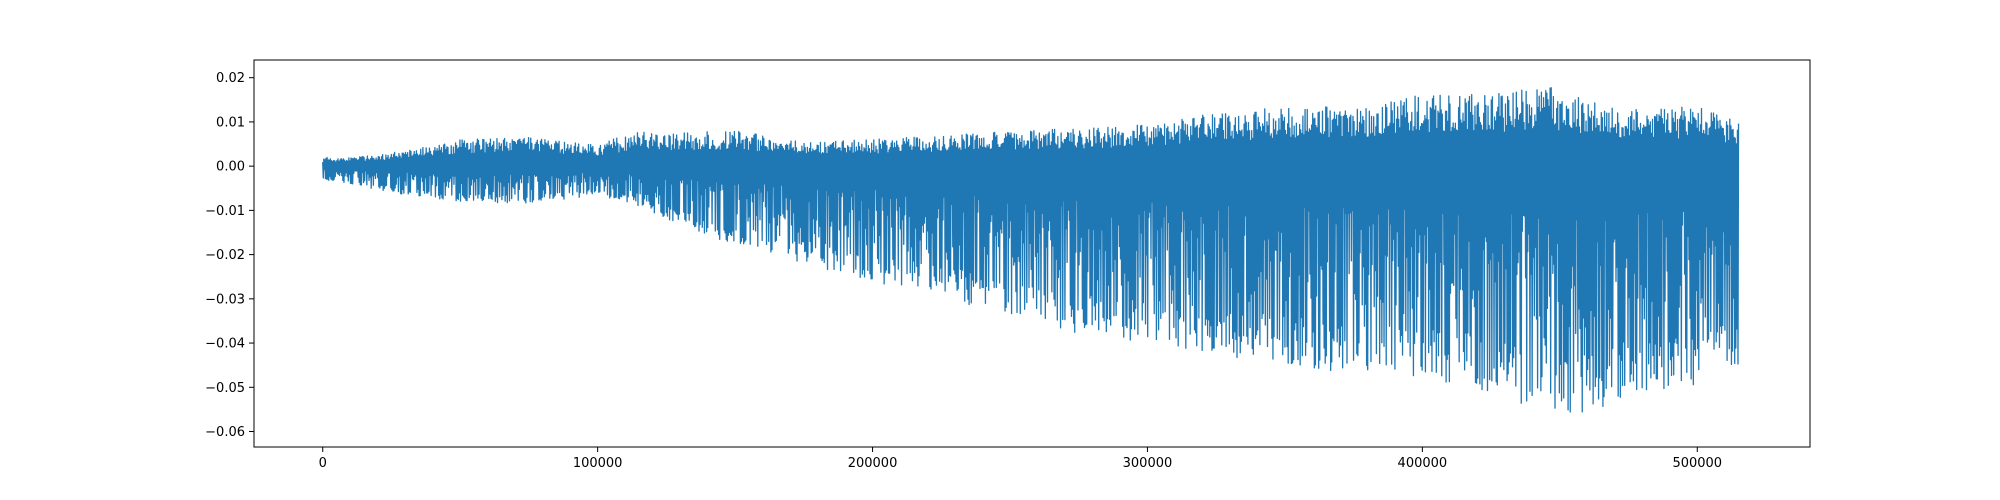 Image resolution: width=2000 pixels, height=500 pixels. What do you see at coordinates (225, 299) in the screenshot?
I see `y-tick-label: −0.03` at bounding box center [225, 299].